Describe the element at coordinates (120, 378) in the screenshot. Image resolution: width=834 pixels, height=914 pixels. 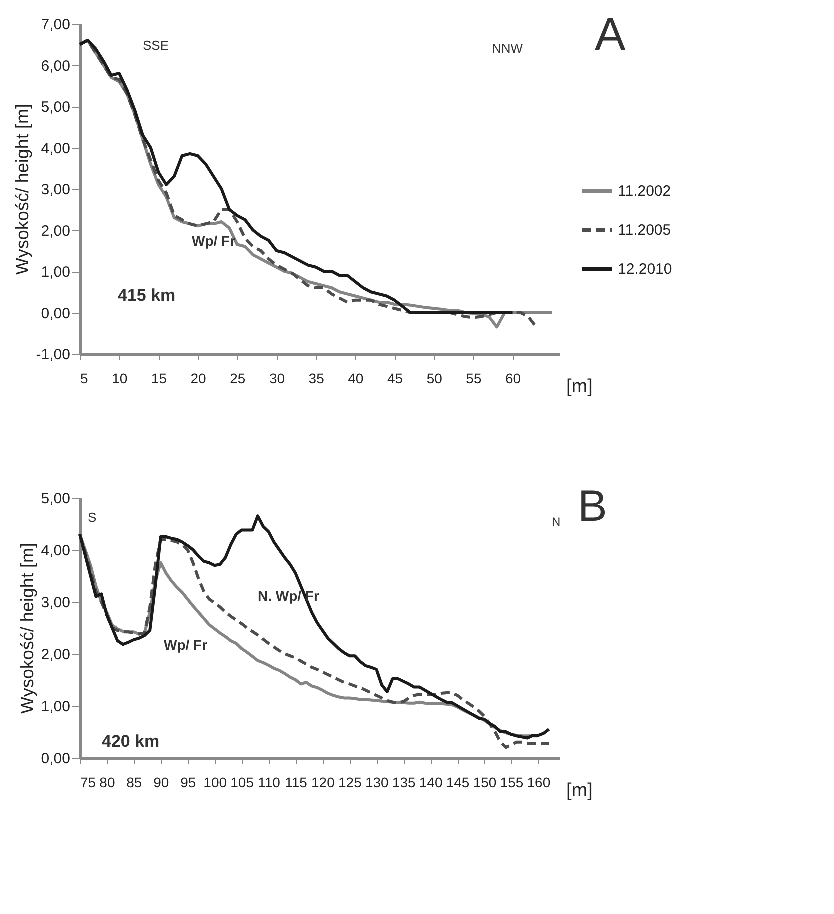
I see `x-tick-label: 10` at that location.